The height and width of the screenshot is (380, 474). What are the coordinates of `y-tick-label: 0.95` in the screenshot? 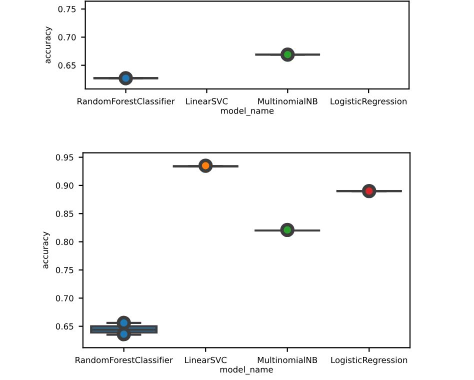 It's located at (65, 157).